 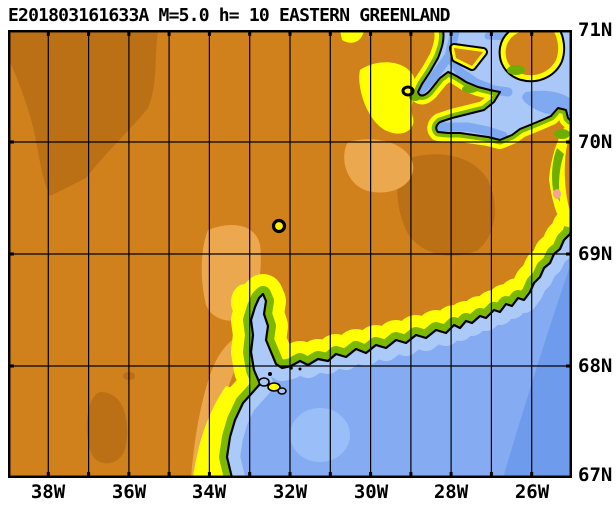 What do you see at coordinates (129, 492) in the screenshot?
I see `lon-label-36w: 36W` at bounding box center [129, 492].